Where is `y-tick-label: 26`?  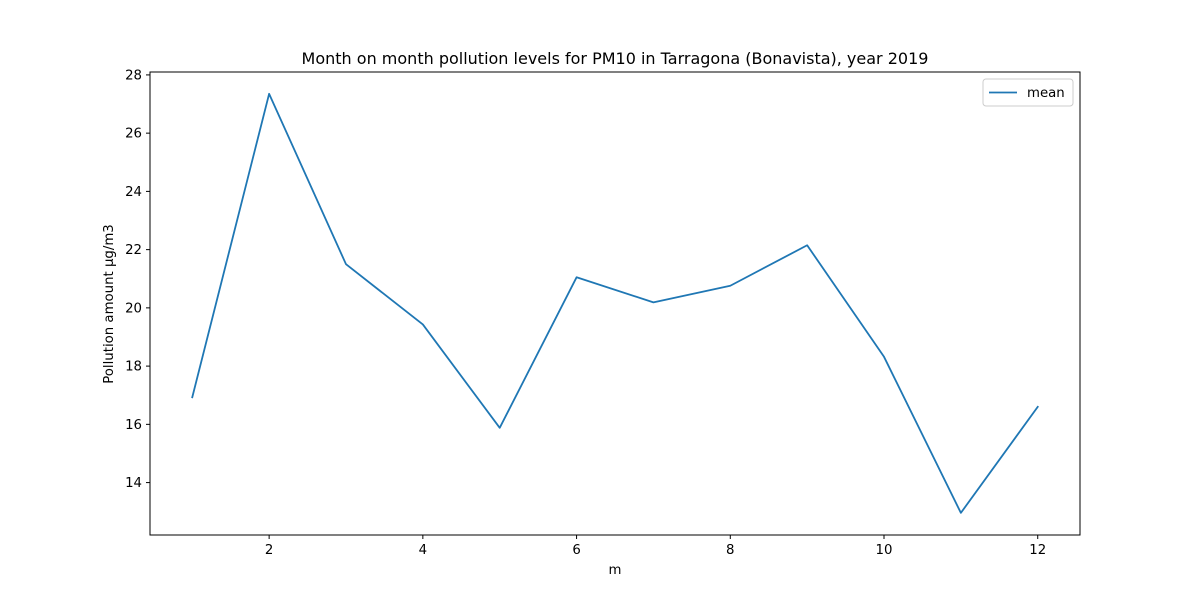
y-tick-label: 26 is located at coordinates (133, 134).